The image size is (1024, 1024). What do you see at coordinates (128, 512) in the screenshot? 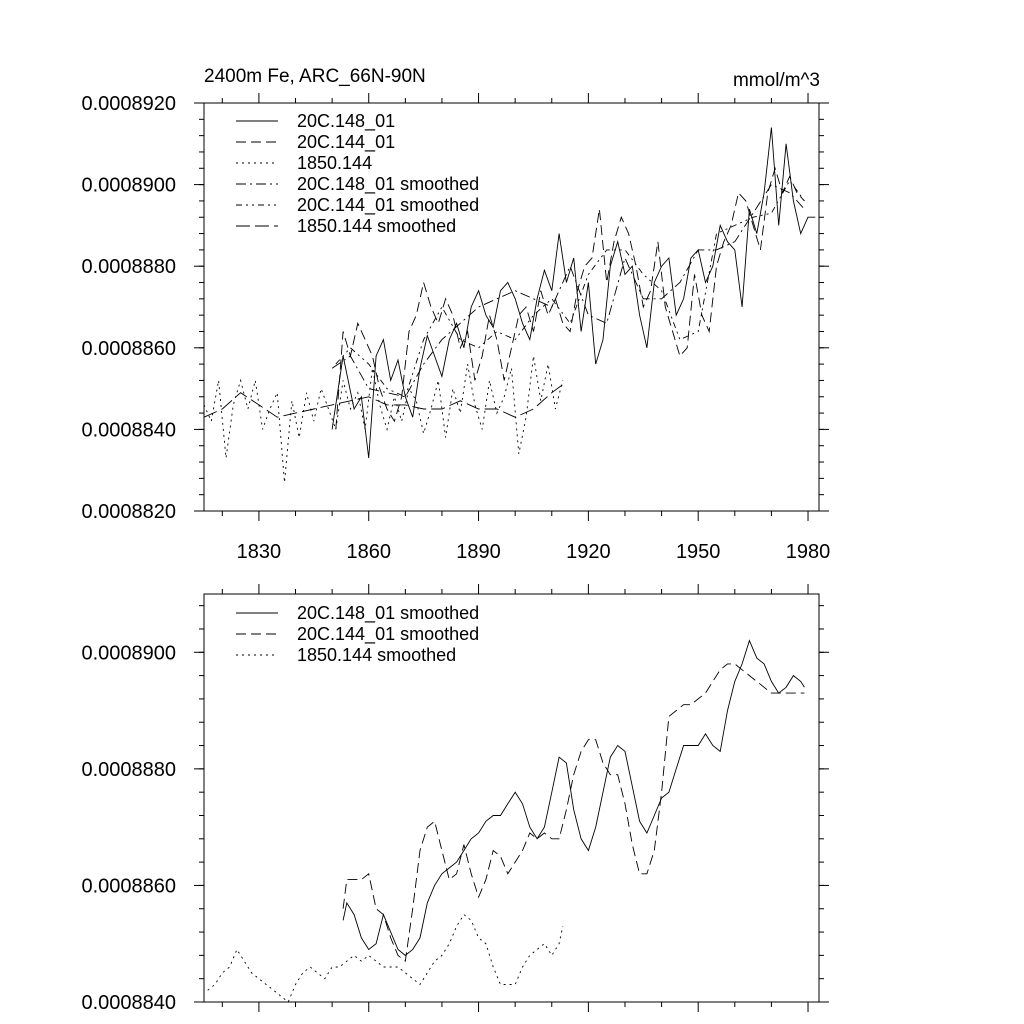
I see `y-tick-label: 0.0008820` at bounding box center [128, 512].